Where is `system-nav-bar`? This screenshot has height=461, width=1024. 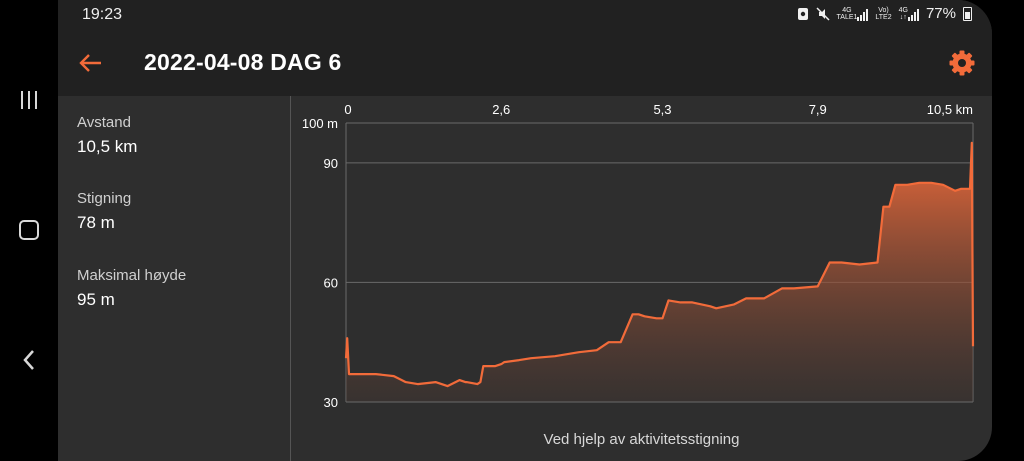 system-nav-bar is located at coordinates (29, 230).